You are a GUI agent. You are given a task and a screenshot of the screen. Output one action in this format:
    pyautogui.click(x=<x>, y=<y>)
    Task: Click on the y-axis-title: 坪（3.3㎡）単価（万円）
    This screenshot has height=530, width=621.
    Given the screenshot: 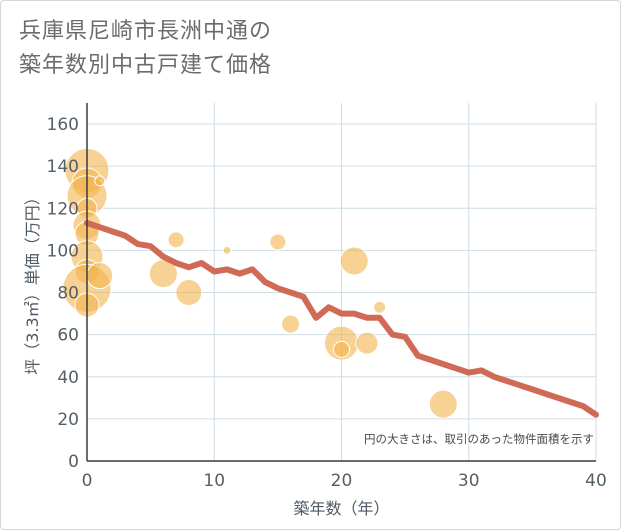 What is the action you would take?
    pyautogui.click(x=32, y=281)
    